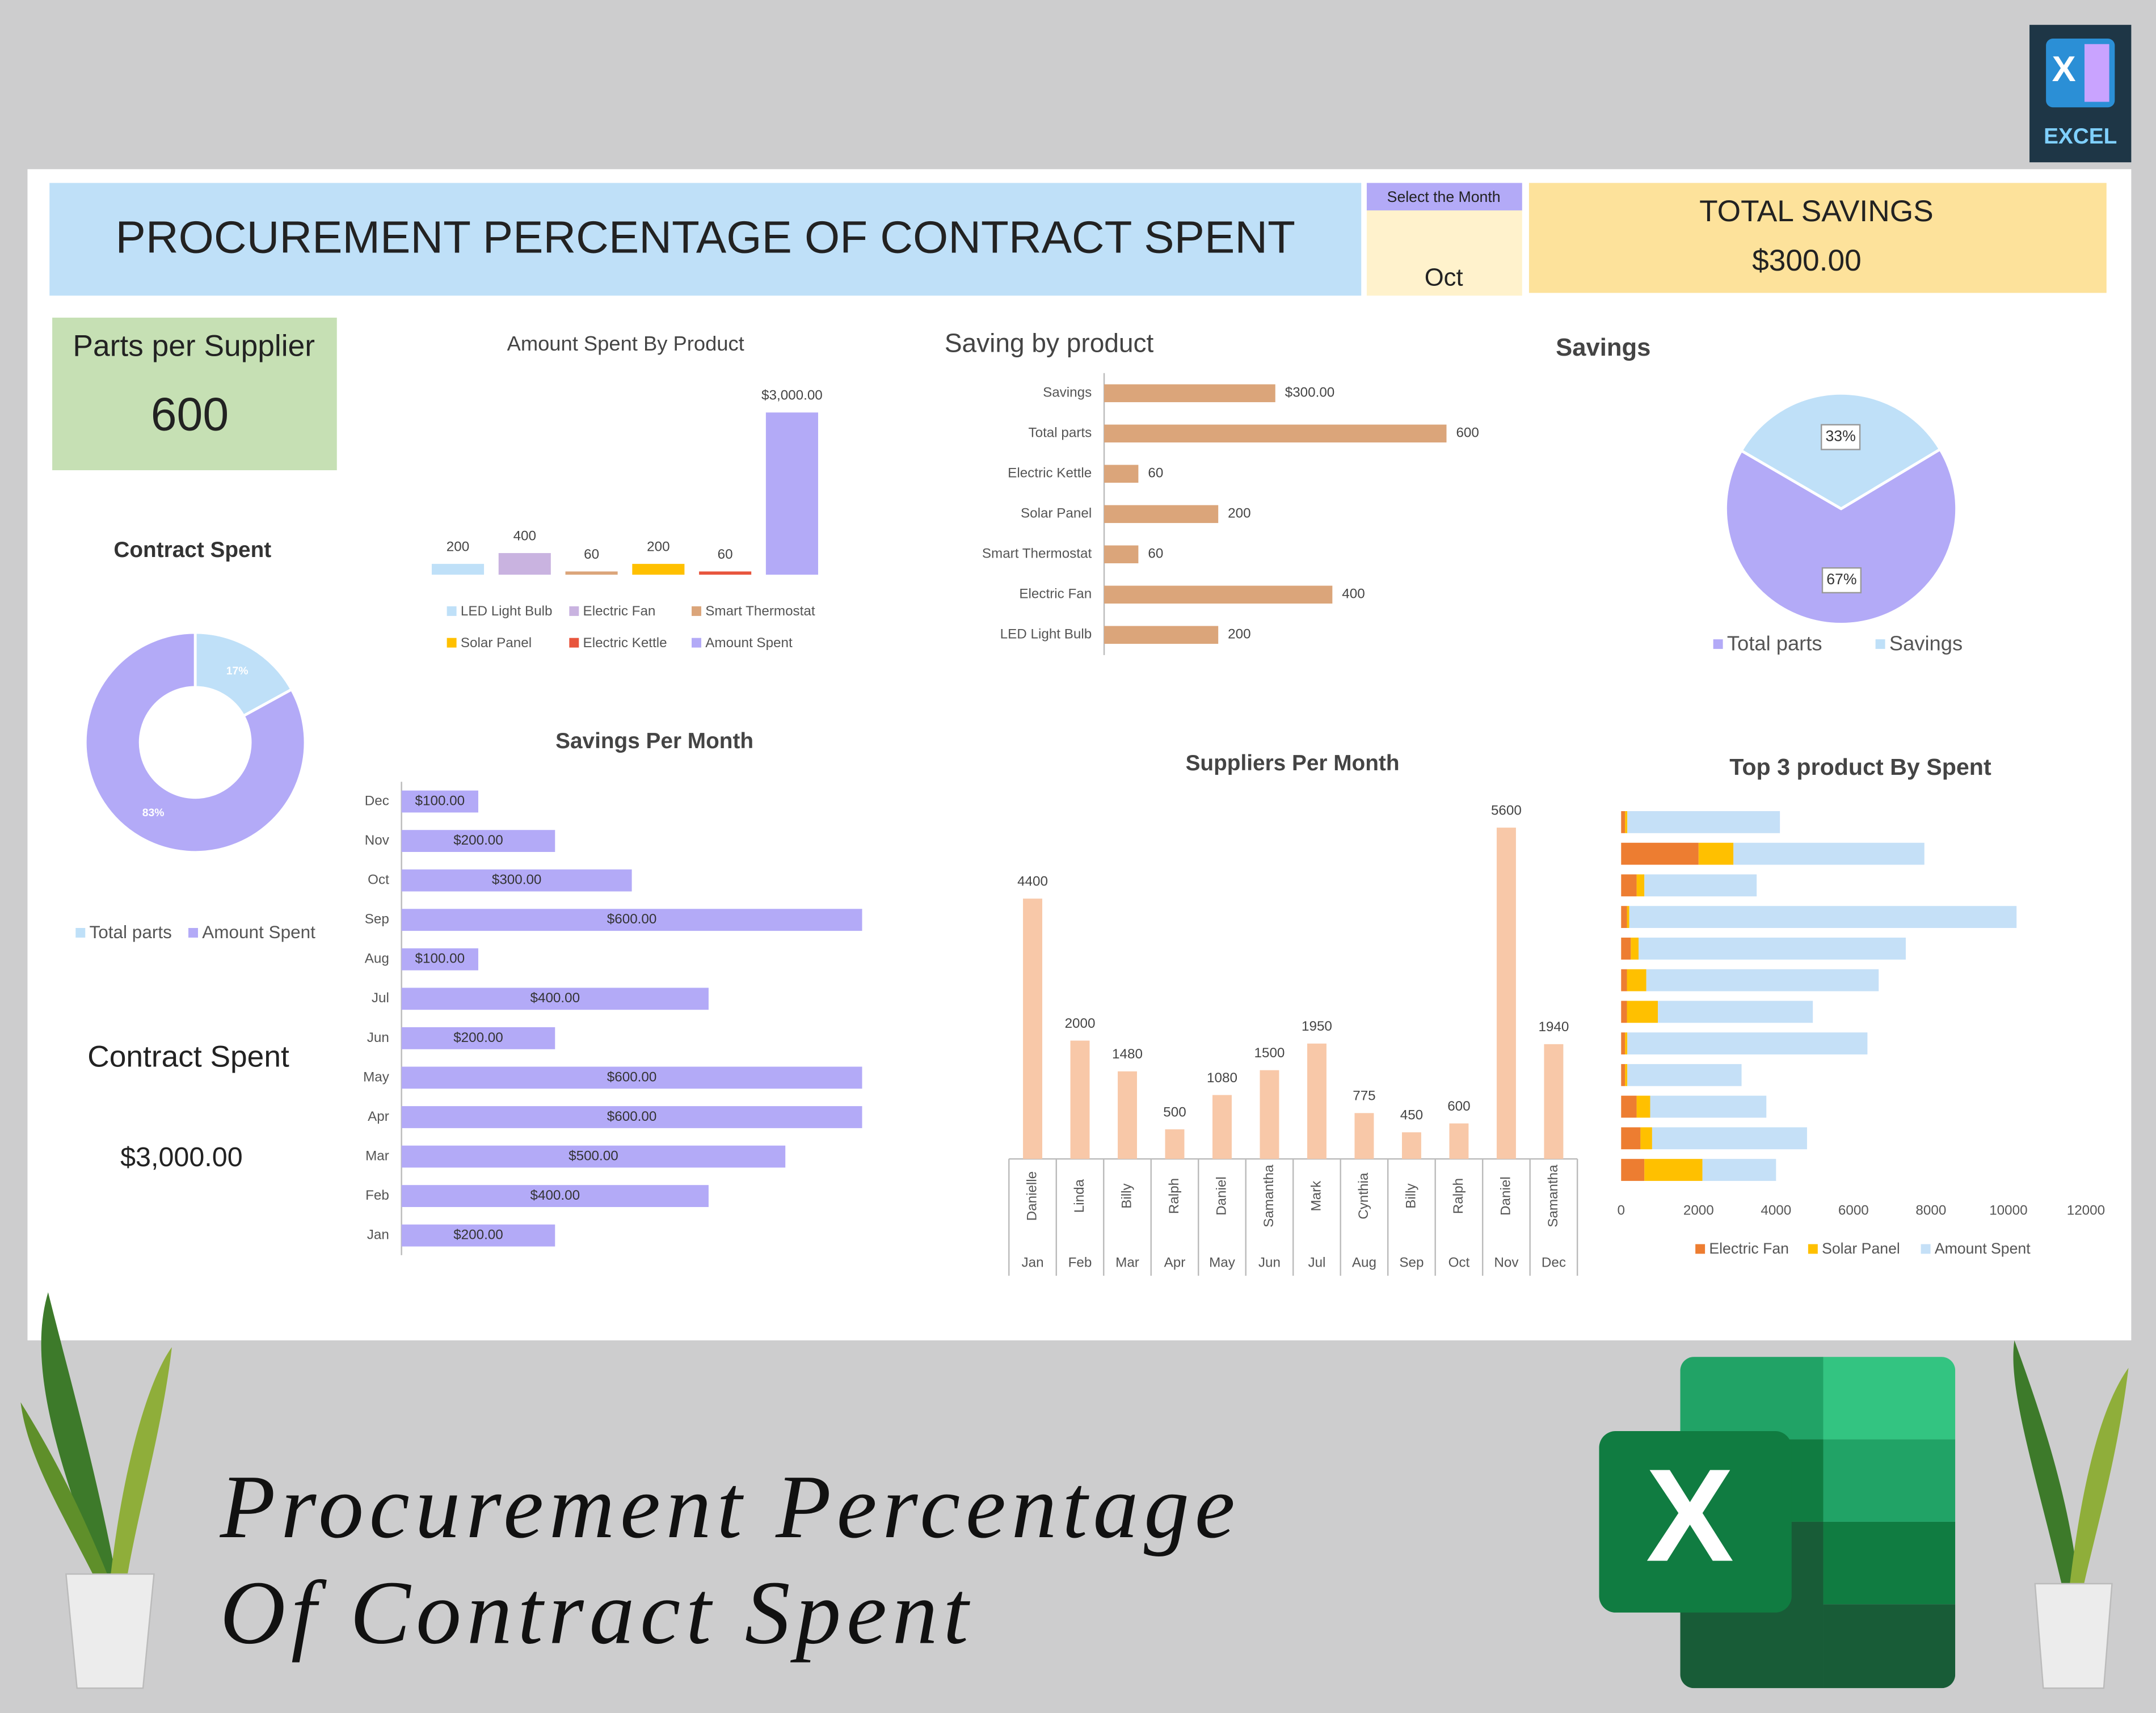 The width and height of the screenshot is (2156, 1713). I want to click on badge-icon-stripes, so click(2096, 73).